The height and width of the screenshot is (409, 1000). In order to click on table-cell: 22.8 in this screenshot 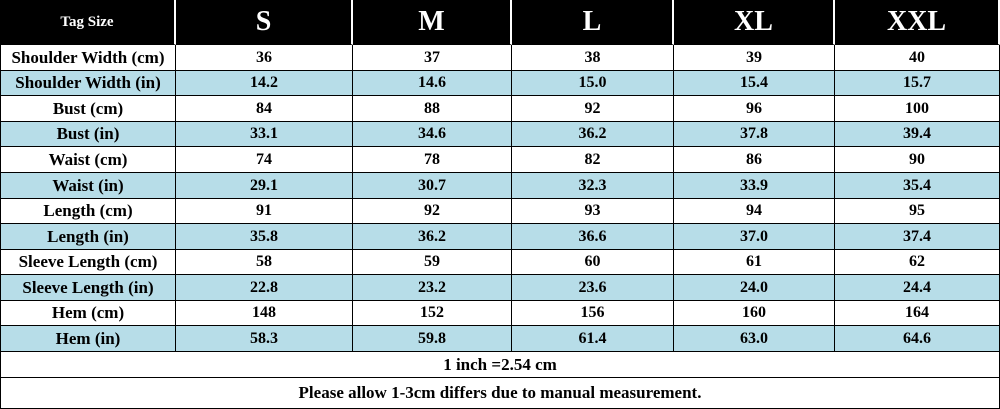, I will do `click(264, 288)`.